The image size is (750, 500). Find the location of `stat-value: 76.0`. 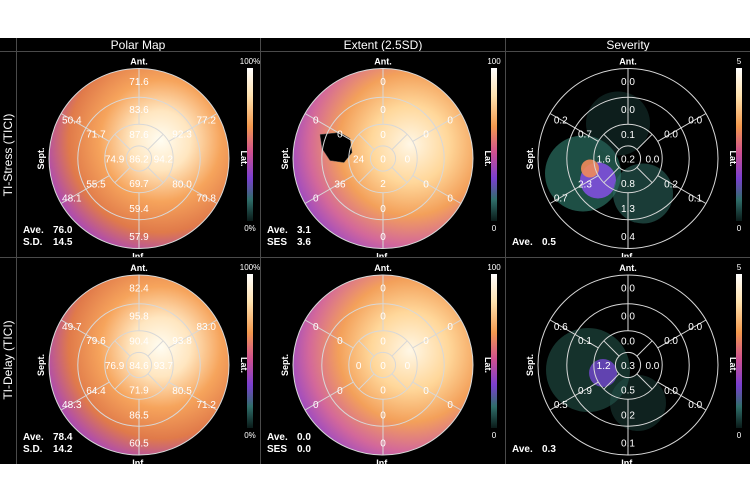

stat-value: 76.0 is located at coordinates (63, 230).